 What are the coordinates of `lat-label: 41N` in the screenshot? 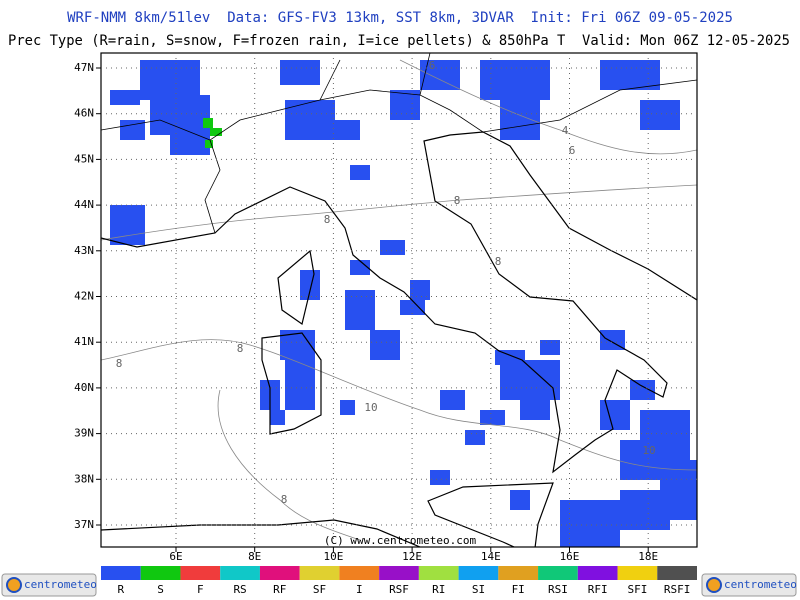 It's located at (84, 341).